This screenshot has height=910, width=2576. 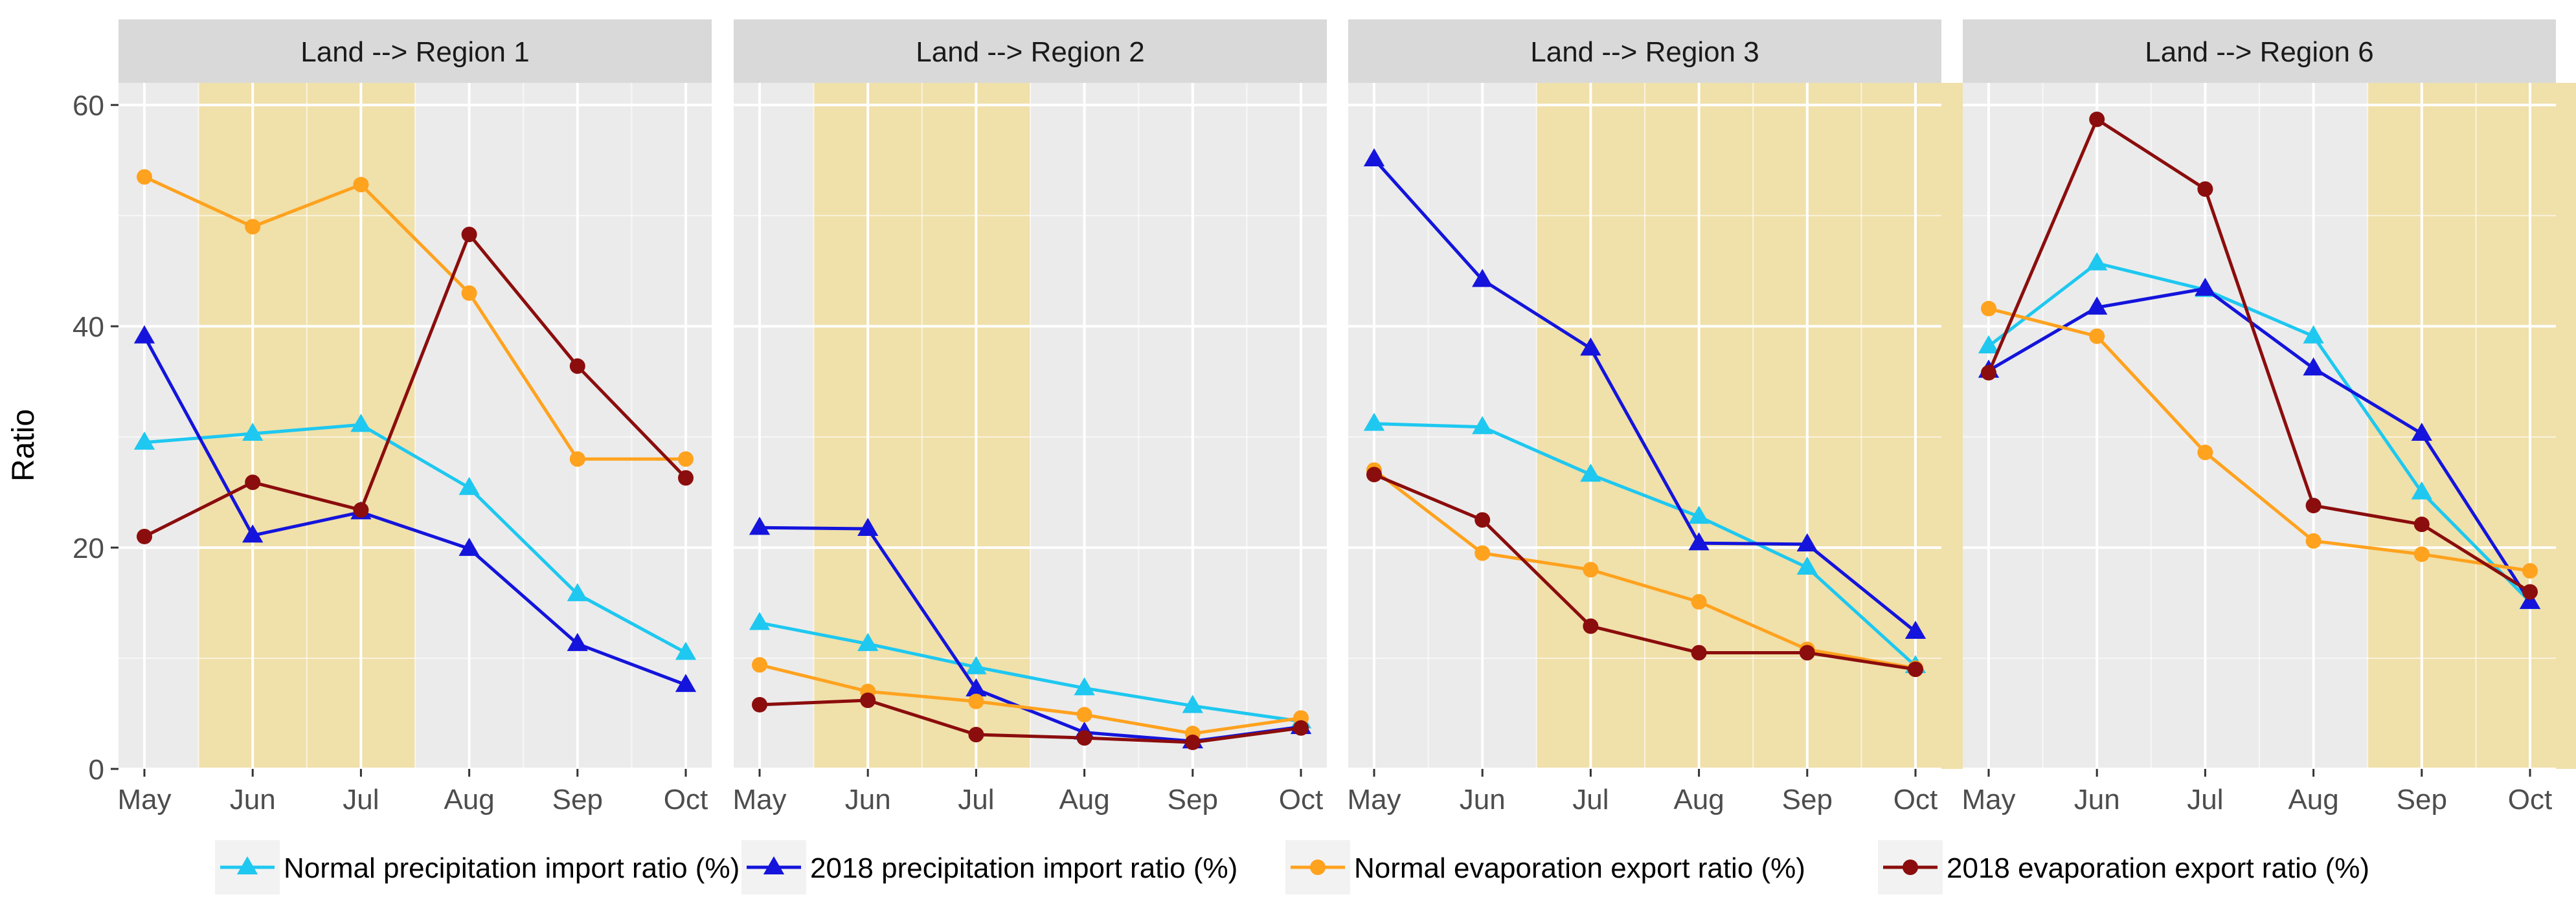 I want to click on y-axis-label: Ratio, so click(x=23, y=445).